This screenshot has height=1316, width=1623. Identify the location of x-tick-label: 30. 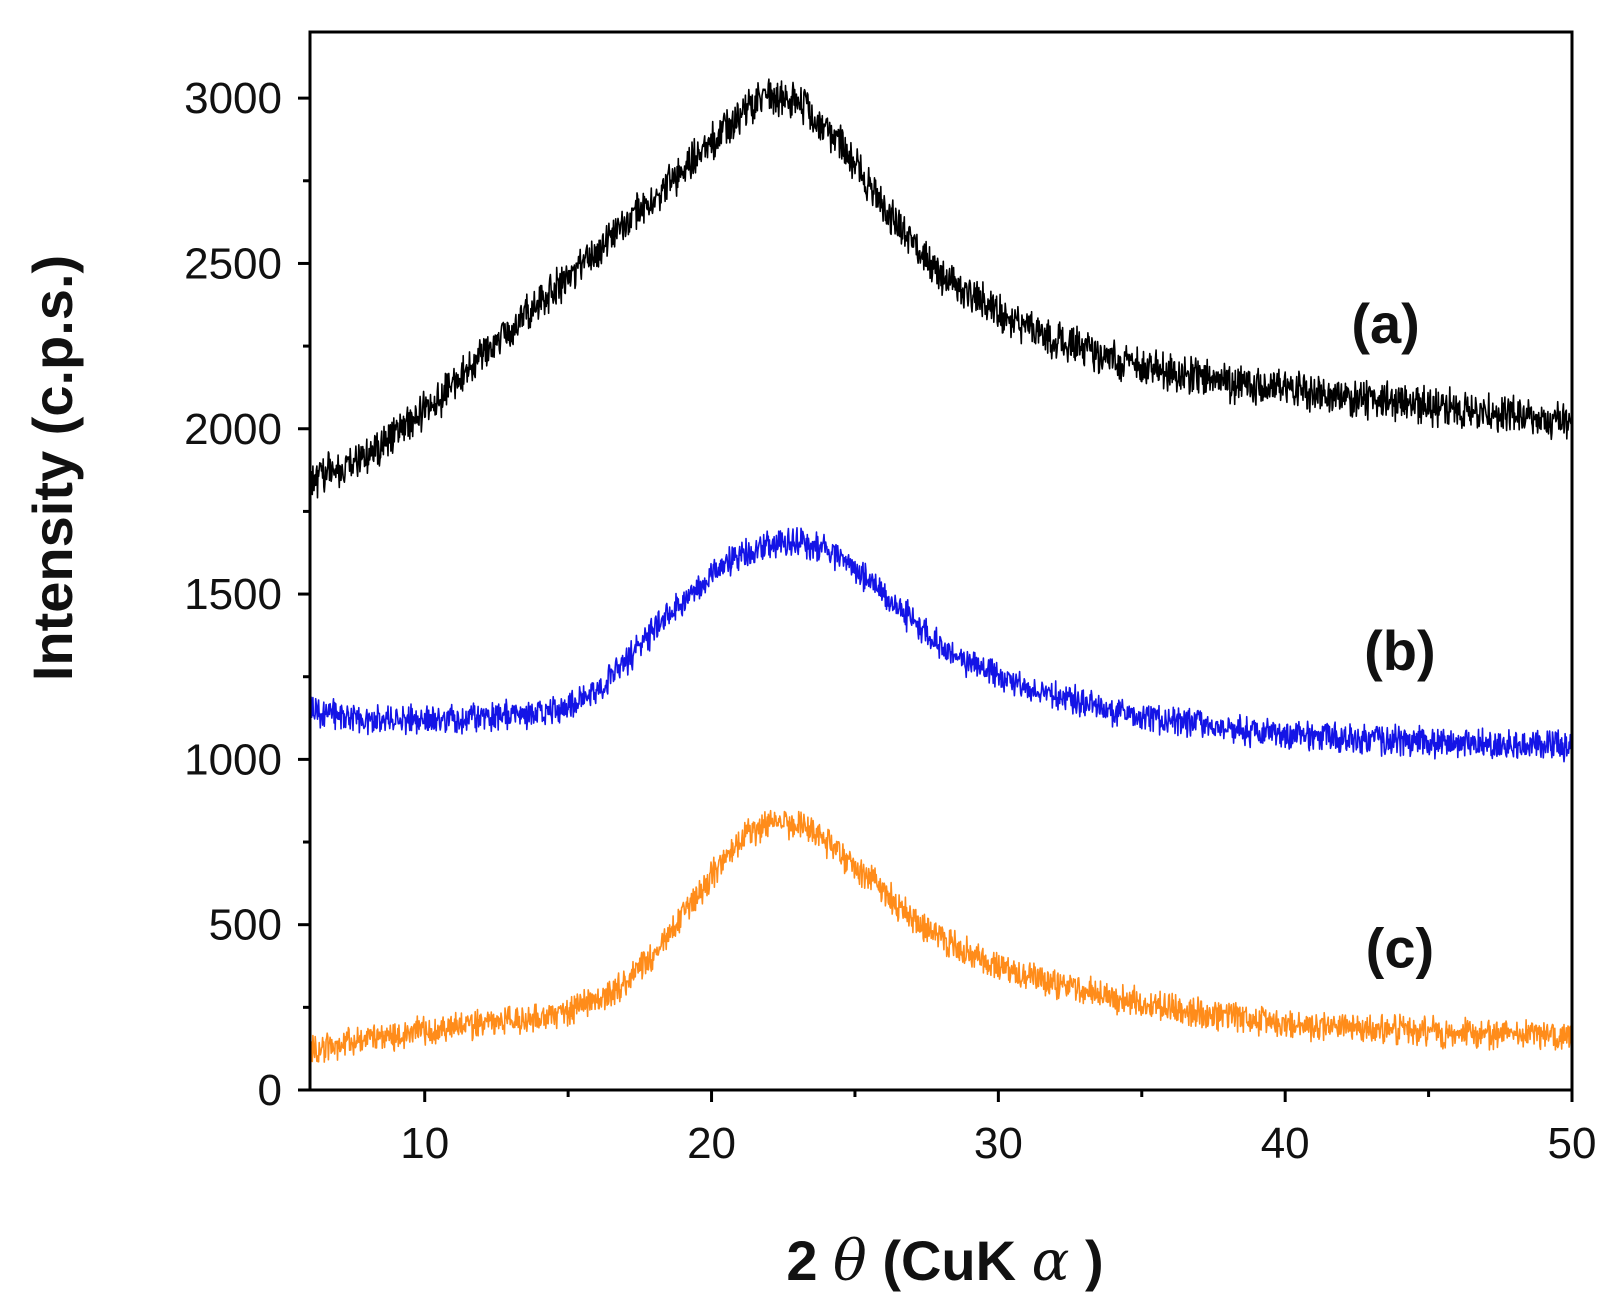
(998, 1143).